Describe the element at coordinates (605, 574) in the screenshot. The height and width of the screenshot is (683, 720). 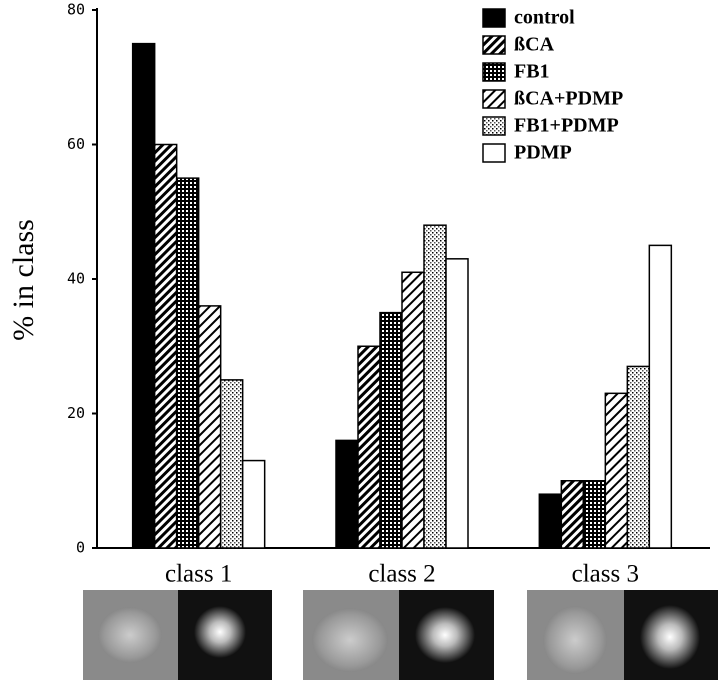
I see `x-tick-label: class 3` at that location.